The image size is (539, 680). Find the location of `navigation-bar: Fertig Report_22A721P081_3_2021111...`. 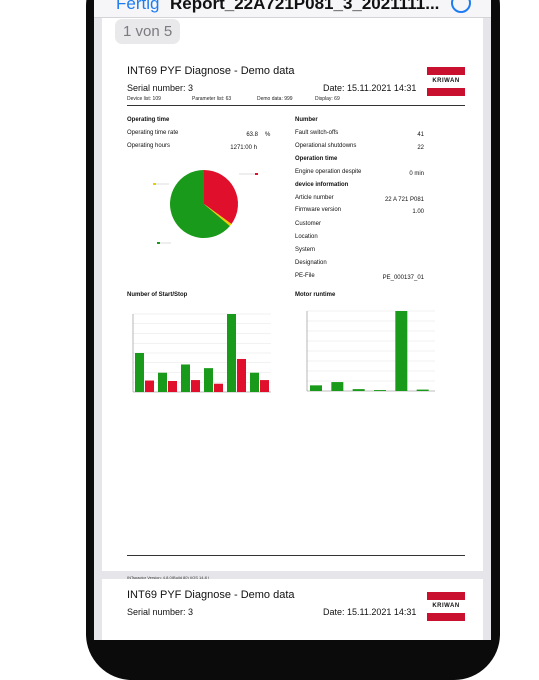

navigation-bar: Fertig Report_22A721P081_3_2021111... is located at coordinates (292, 9).